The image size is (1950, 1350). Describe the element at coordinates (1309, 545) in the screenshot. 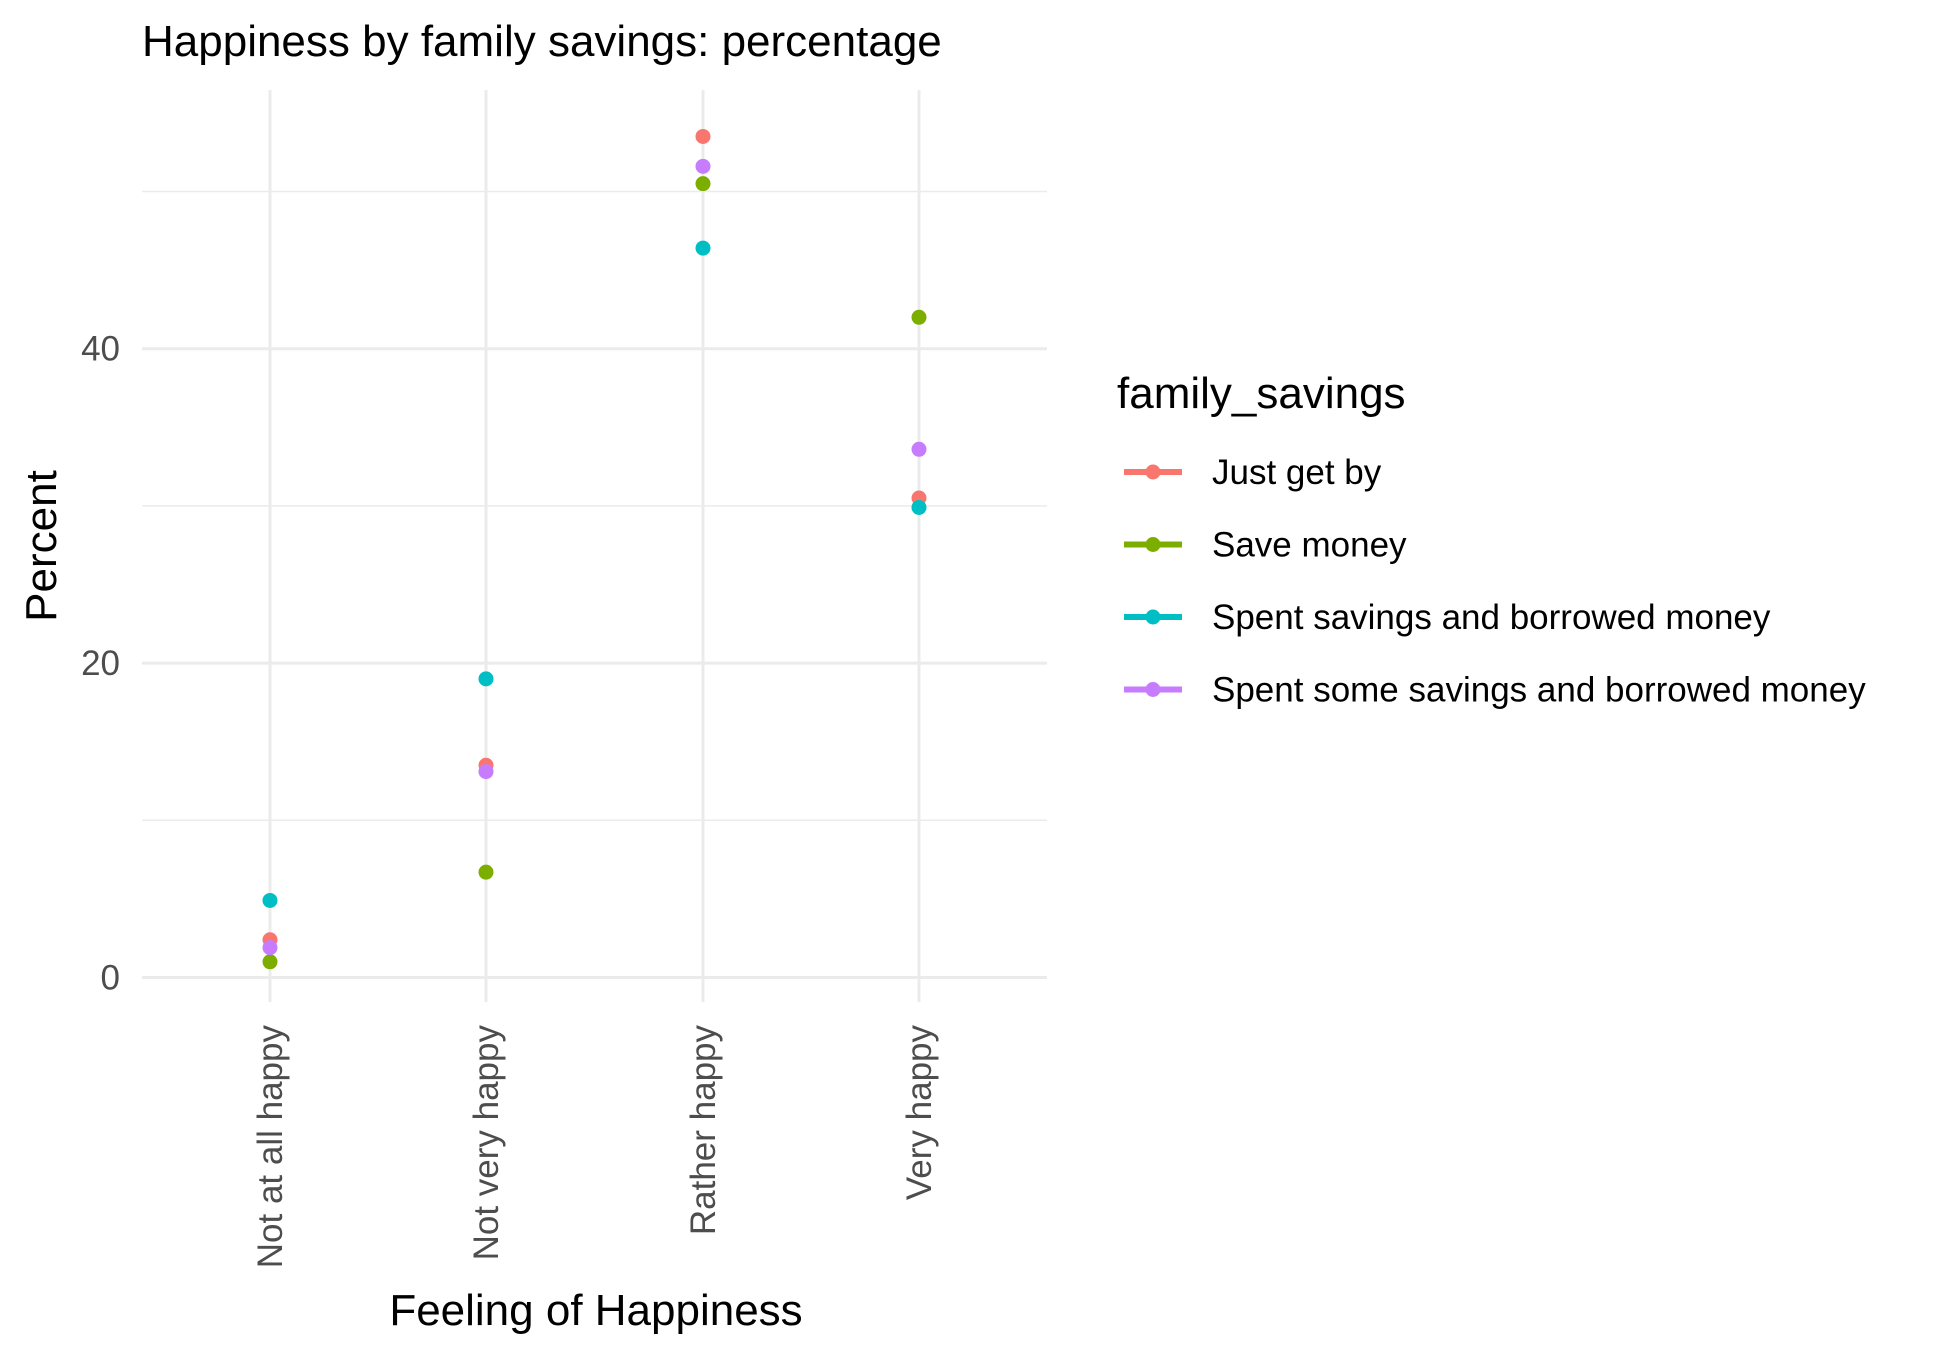

I see `legend-label-1: Save money` at that location.